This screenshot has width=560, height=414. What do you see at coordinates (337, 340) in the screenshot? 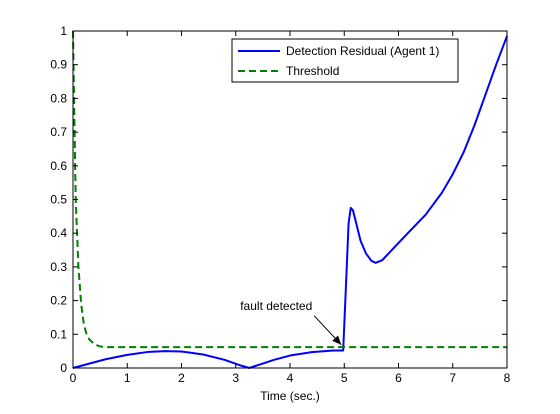
I see `annotation-arrowhead` at bounding box center [337, 340].